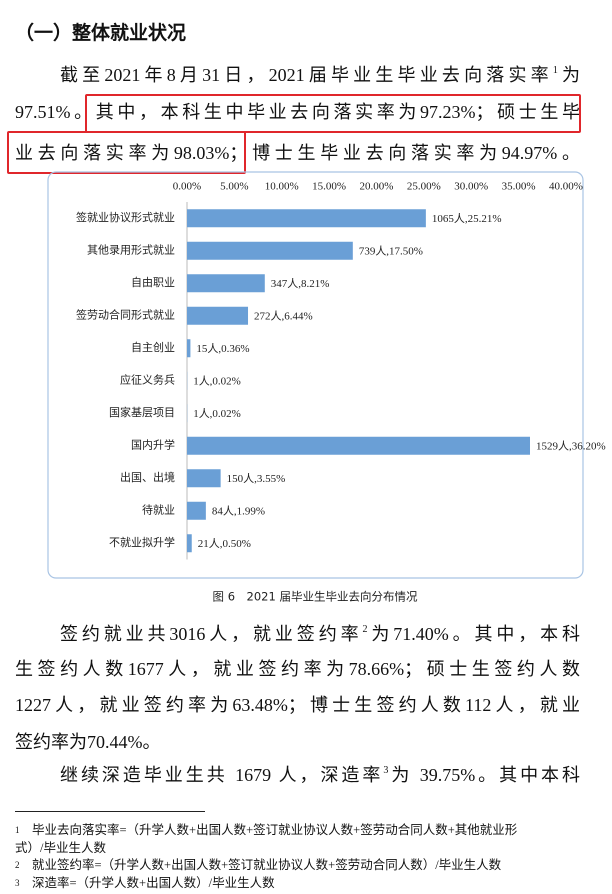 The width and height of the screenshot is (612, 894). What do you see at coordinates (131, 153) in the screenshot?
I see `text: 业去向落实率为98.03%；` at bounding box center [131, 153].